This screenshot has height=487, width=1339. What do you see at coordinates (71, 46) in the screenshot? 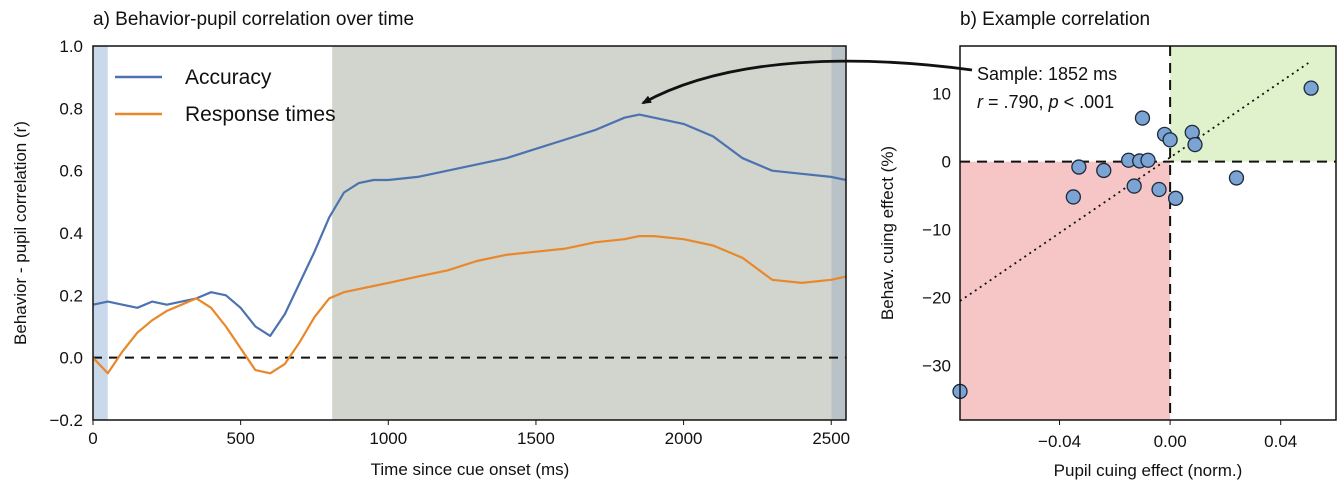
I see `panel-a-y-tick-label: 1.0` at bounding box center [71, 46].